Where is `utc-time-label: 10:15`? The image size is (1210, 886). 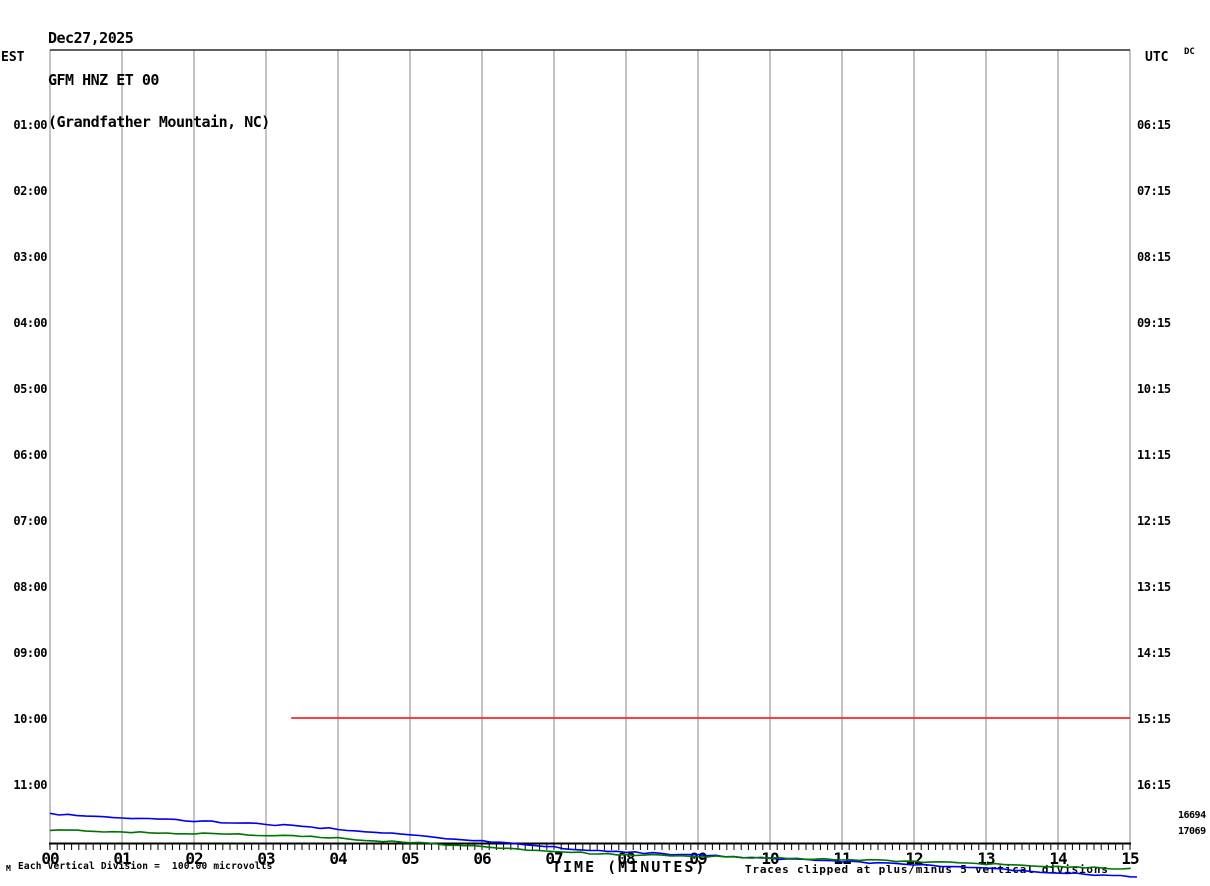 utc-time-label: 10:15 is located at coordinates (1154, 389).